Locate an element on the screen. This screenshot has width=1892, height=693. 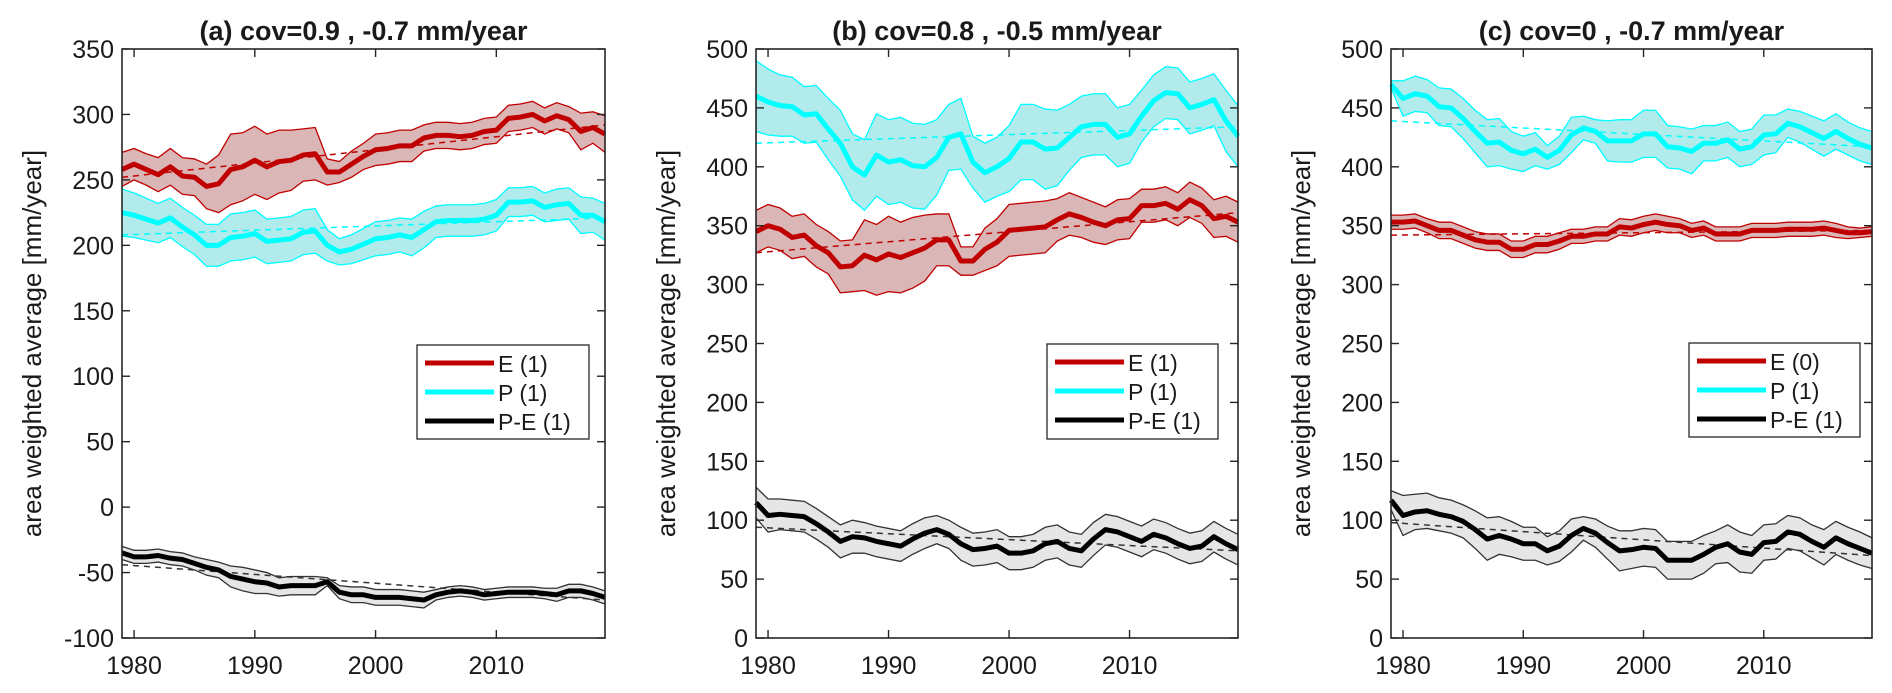
y-tick-label: -100 is located at coordinates (89, 639).